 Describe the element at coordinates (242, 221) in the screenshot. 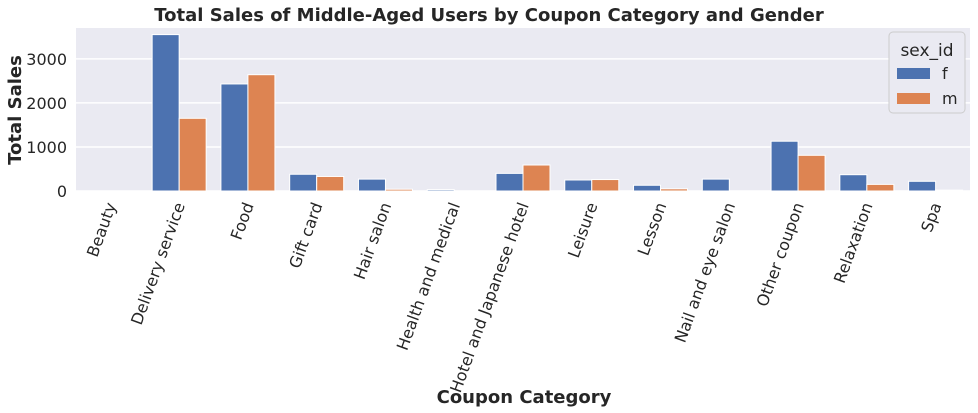

I see `x-tick-label: Food` at that location.